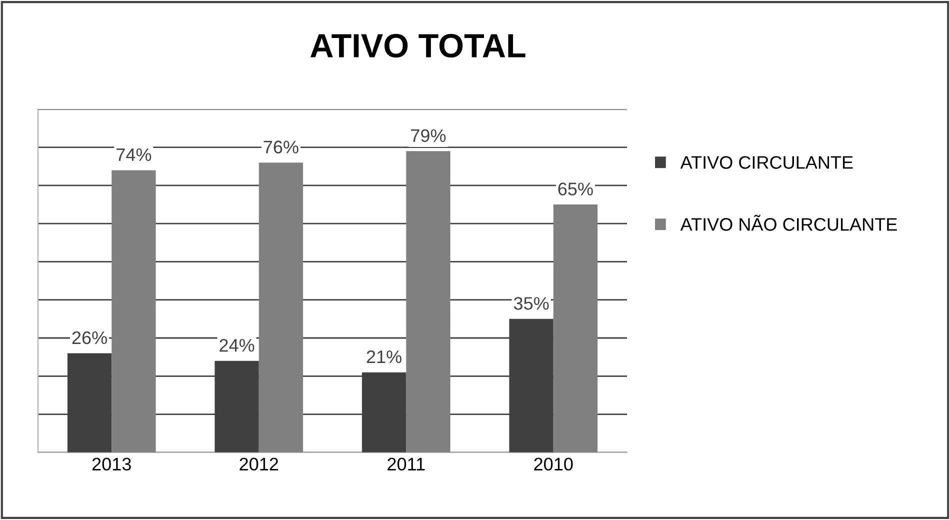  Describe the element at coordinates (788, 222) in the screenshot. I see `legend-label: ATIVO NÃO CIRCULANTE` at that location.